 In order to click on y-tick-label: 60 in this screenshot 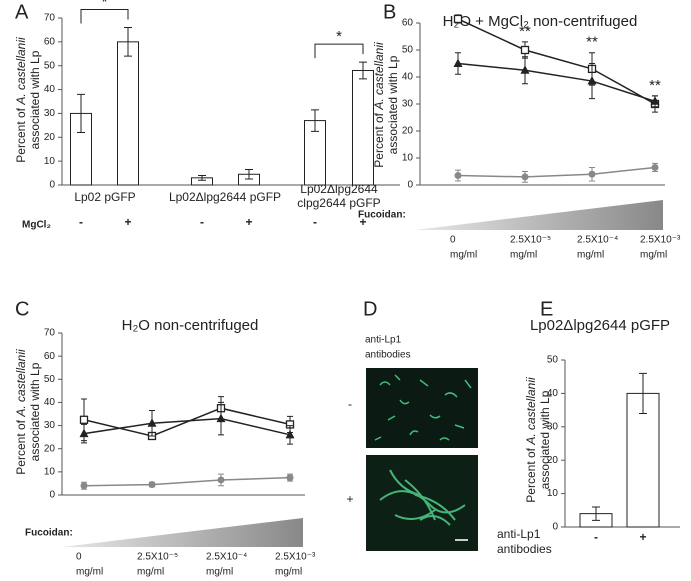, I will do `click(50, 41)`.